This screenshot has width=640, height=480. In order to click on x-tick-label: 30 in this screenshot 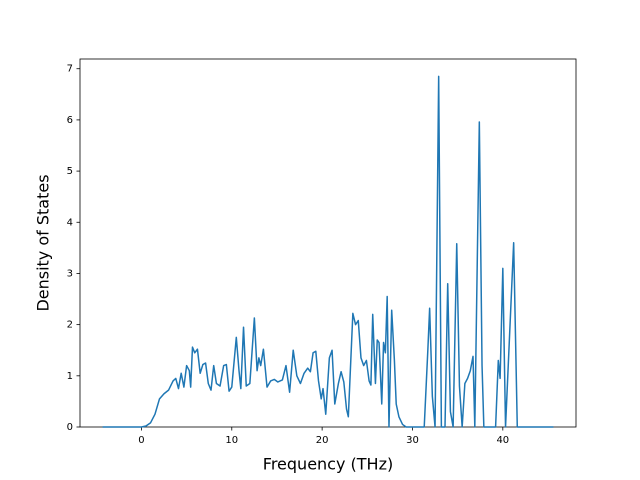, I will do `click(412, 440)`.